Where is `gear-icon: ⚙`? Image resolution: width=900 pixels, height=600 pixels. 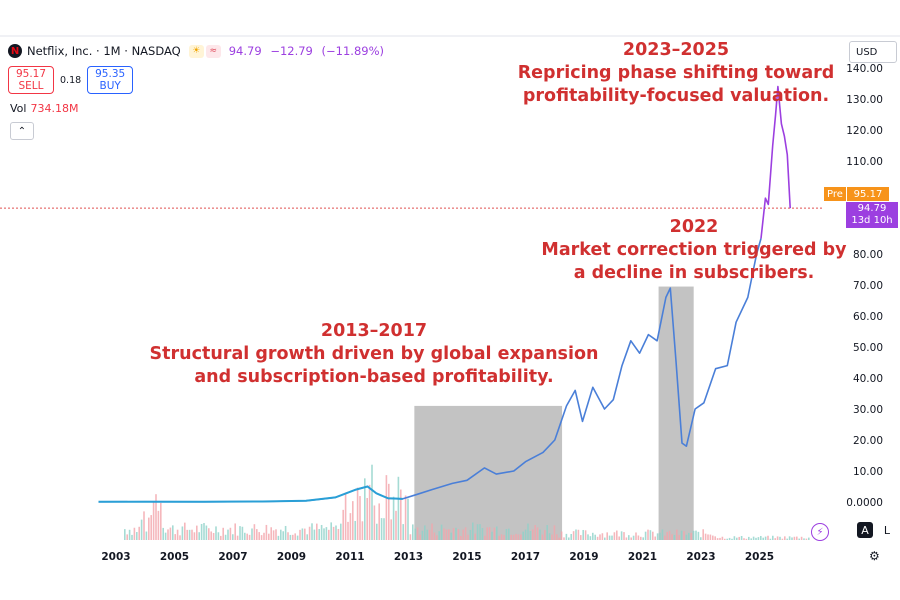
gear-icon: ⚙ is located at coordinates (874, 556).